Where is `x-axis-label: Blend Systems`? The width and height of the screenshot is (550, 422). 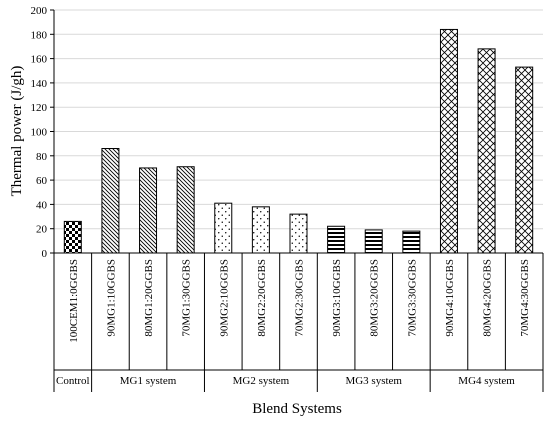 x-axis-label: Blend Systems is located at coordinates (297, 409).